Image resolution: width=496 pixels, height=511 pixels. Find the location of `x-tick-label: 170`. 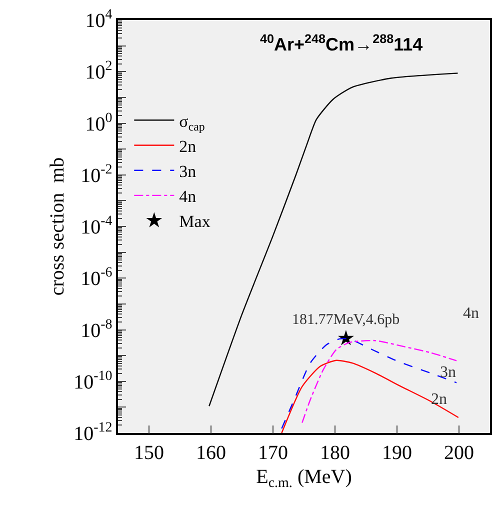

x-tick-label: 170 is located at coordinates (273, 453).